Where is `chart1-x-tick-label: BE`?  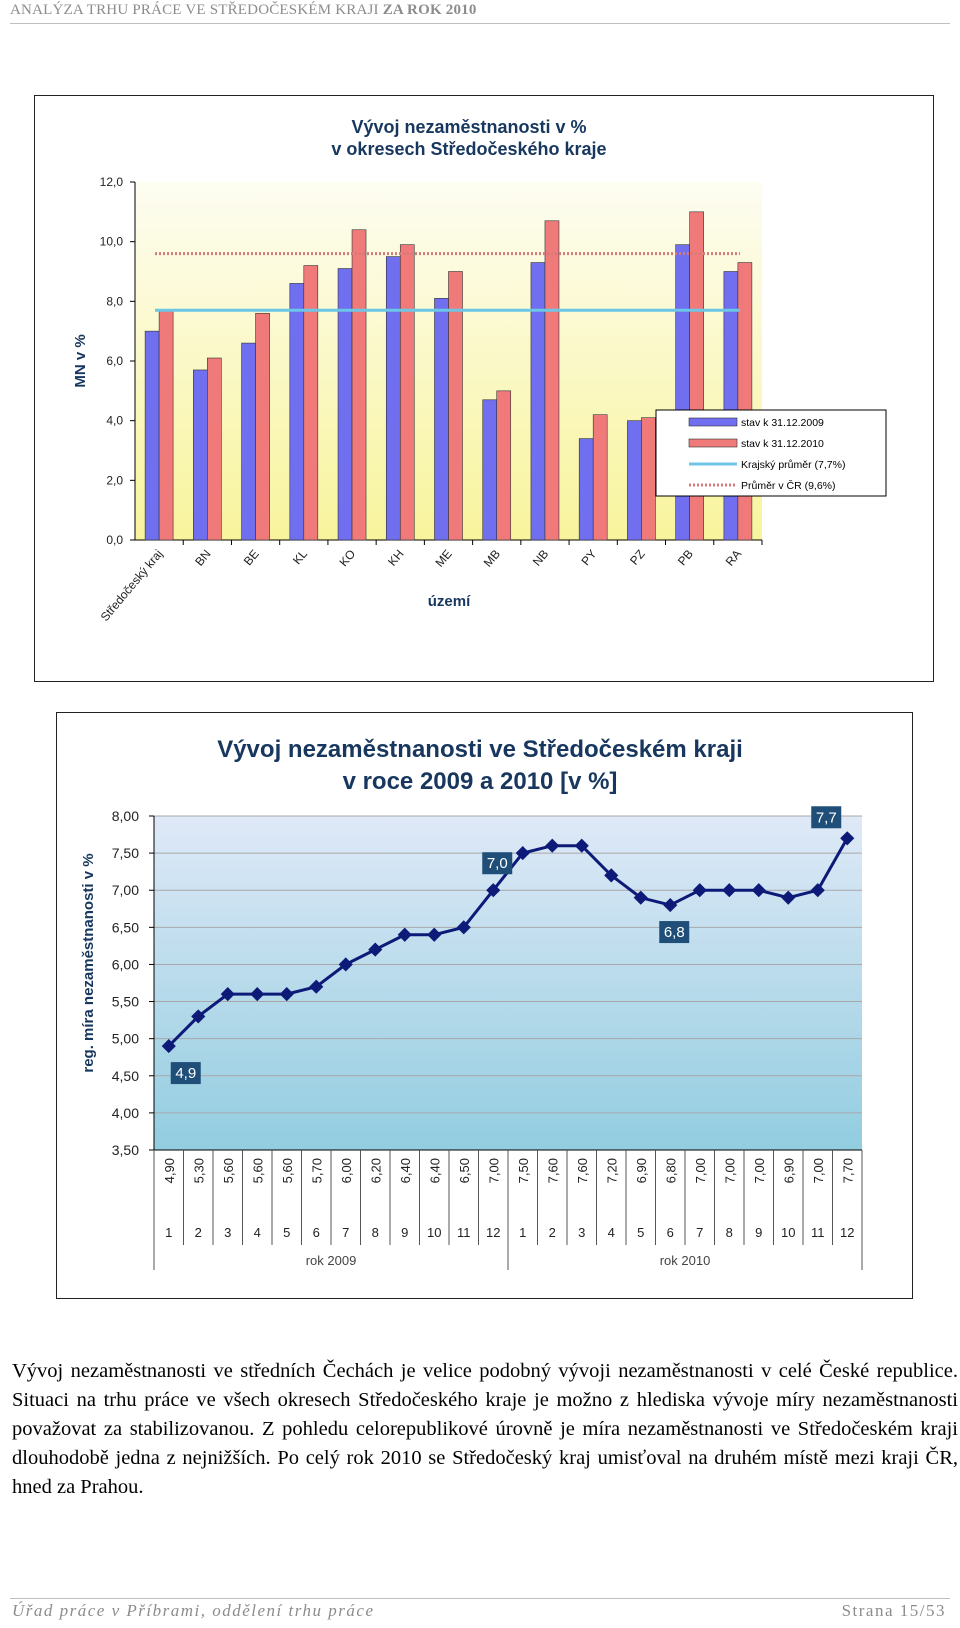
chart1-x-tick-label: BE is located at coordinates (251, 557).